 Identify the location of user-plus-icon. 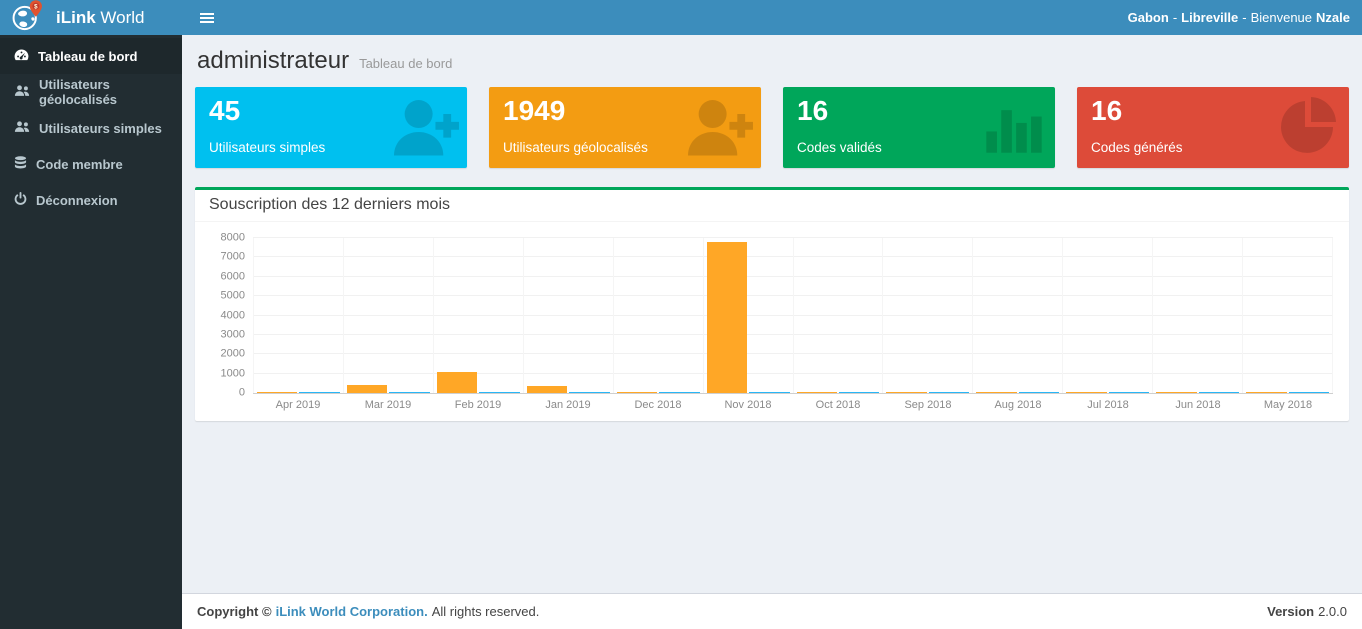
(422, 130).